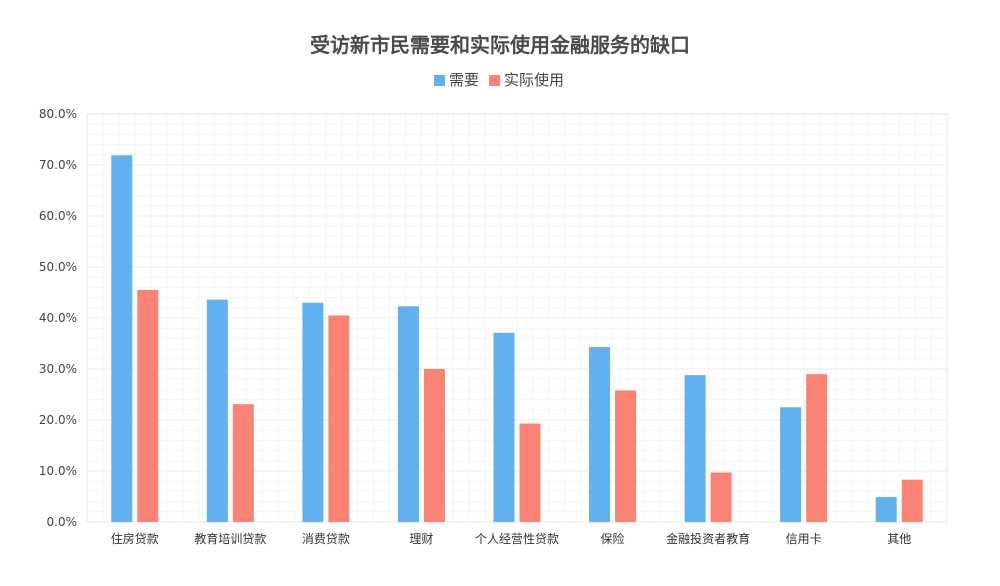  What do you see at coordinates (58, 369) in the screenshot?
I see `y-tick-label: 30.0%` at bounding box center [58, 369].